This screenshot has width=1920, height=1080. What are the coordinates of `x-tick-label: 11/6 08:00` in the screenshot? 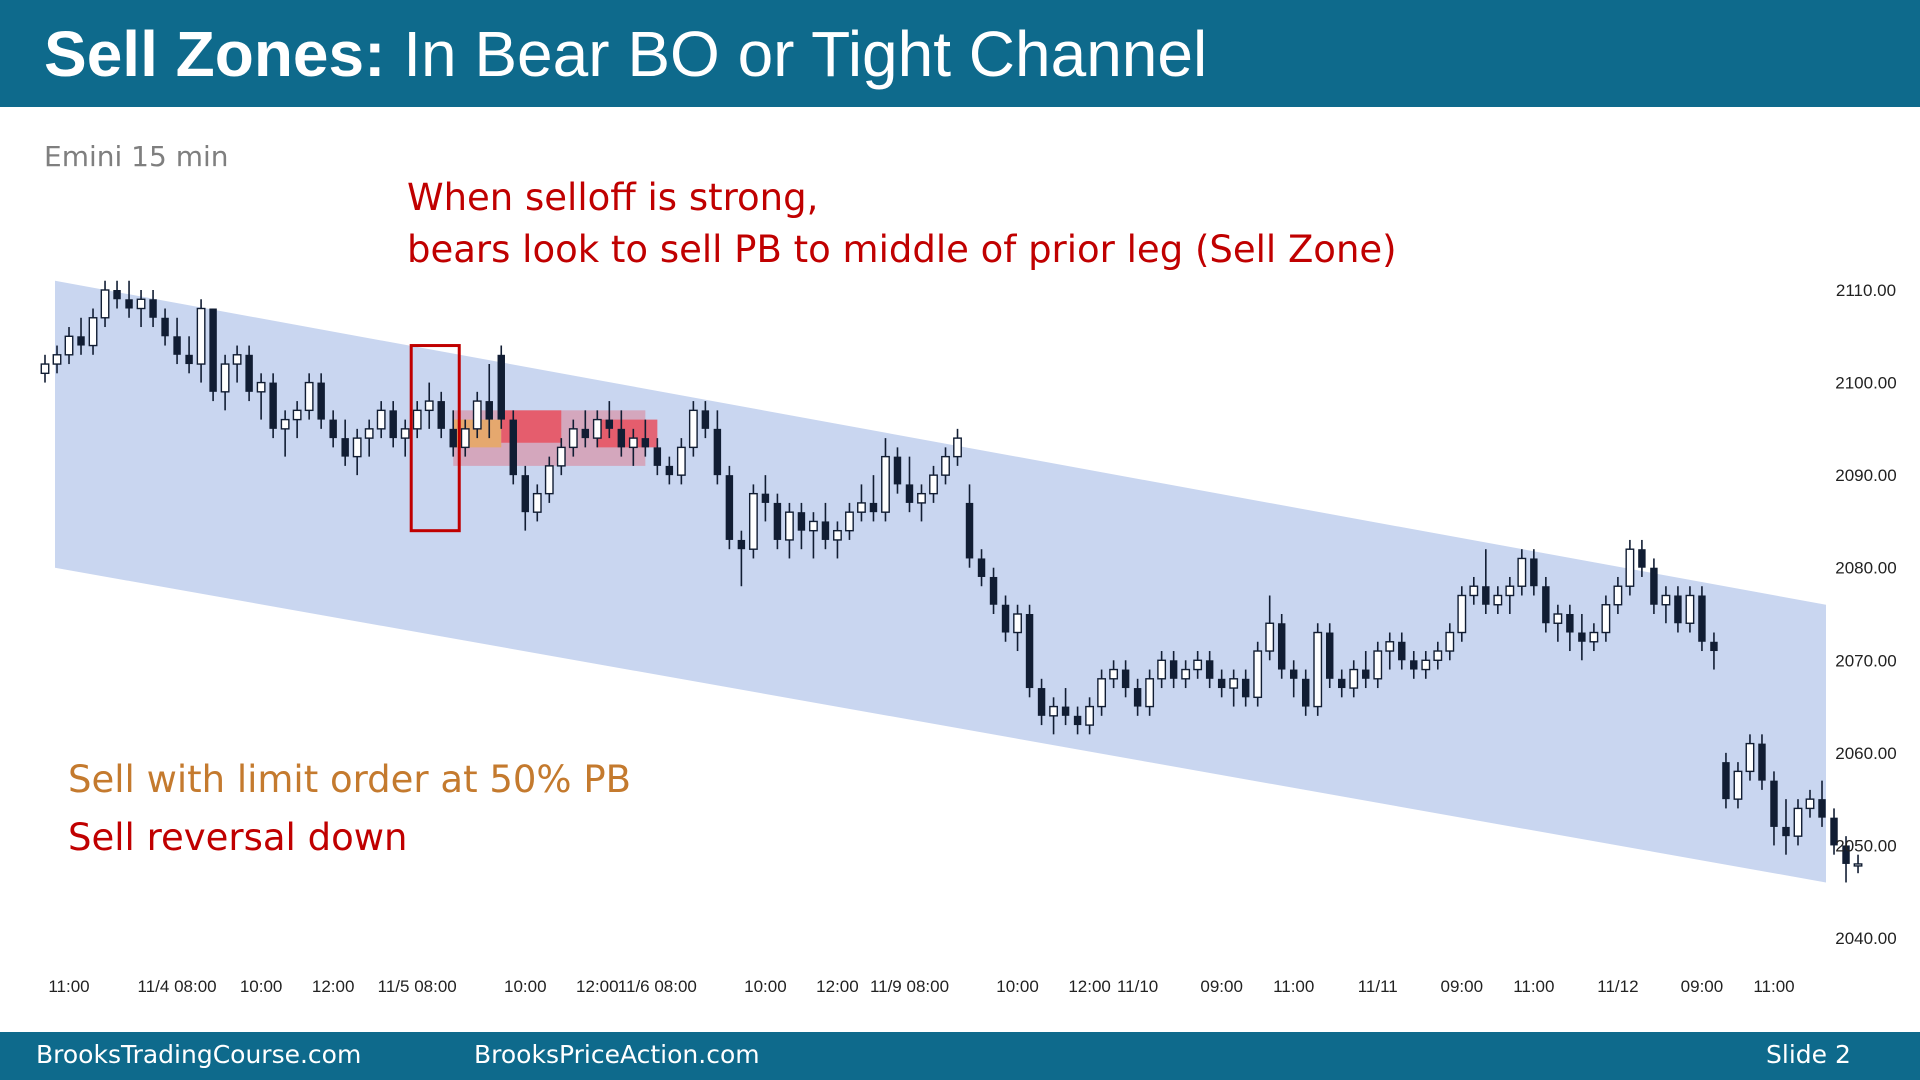 It's located at (657, 986).